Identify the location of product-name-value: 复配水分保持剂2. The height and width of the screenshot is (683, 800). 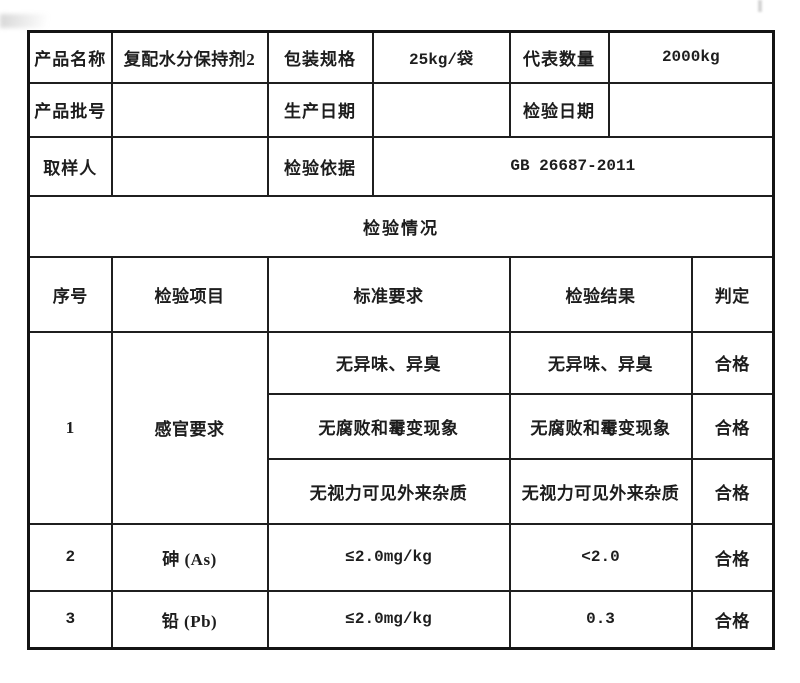
(189, 57).